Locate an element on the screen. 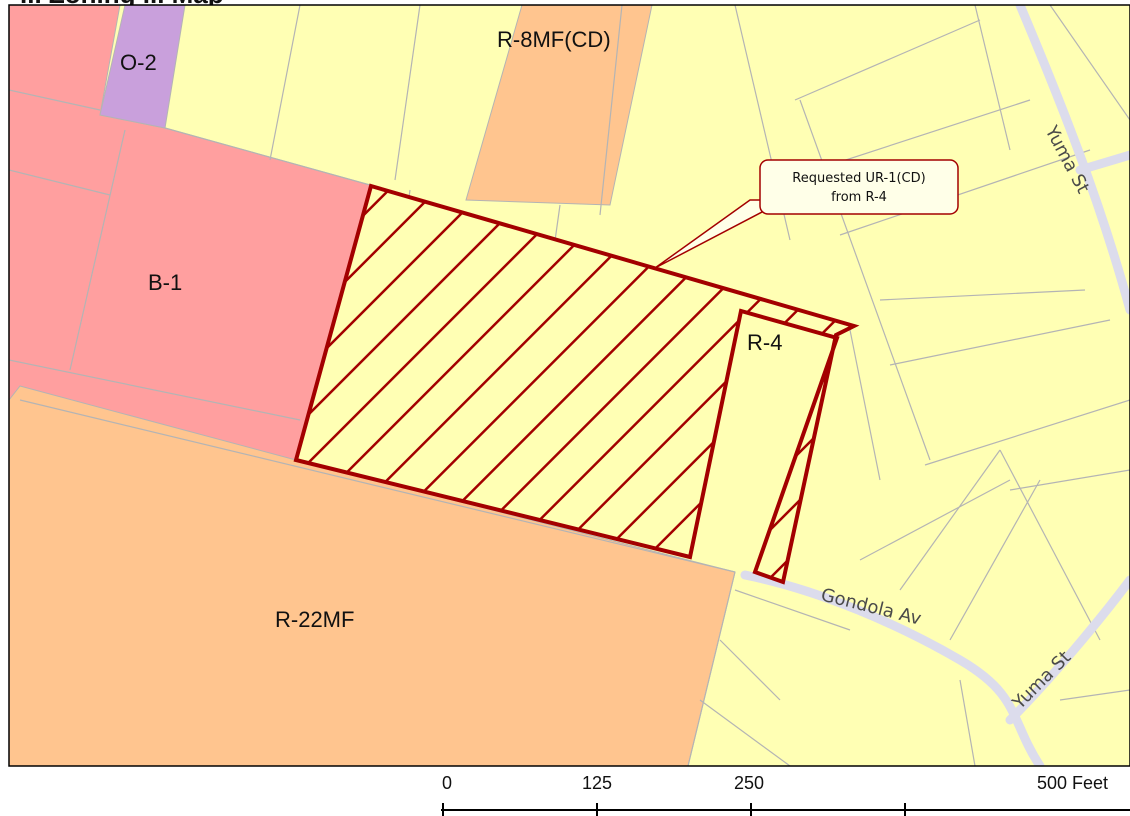 This screenshot has height=816, width=1130. rezoning-callout: Requested UR-1(CD) from R-4 is located at coordinates (806, 214).